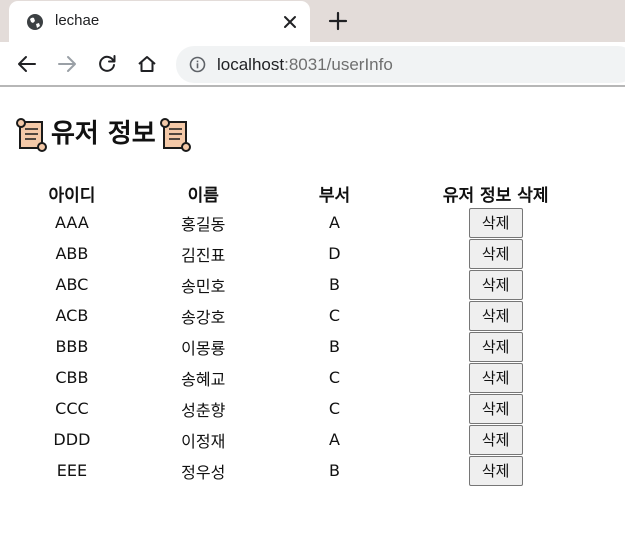 The width and height of the screenshot is (625, 534). Describe the element at coordinates (107, 64) in the screenshot. I see `reload-icon` at that location.